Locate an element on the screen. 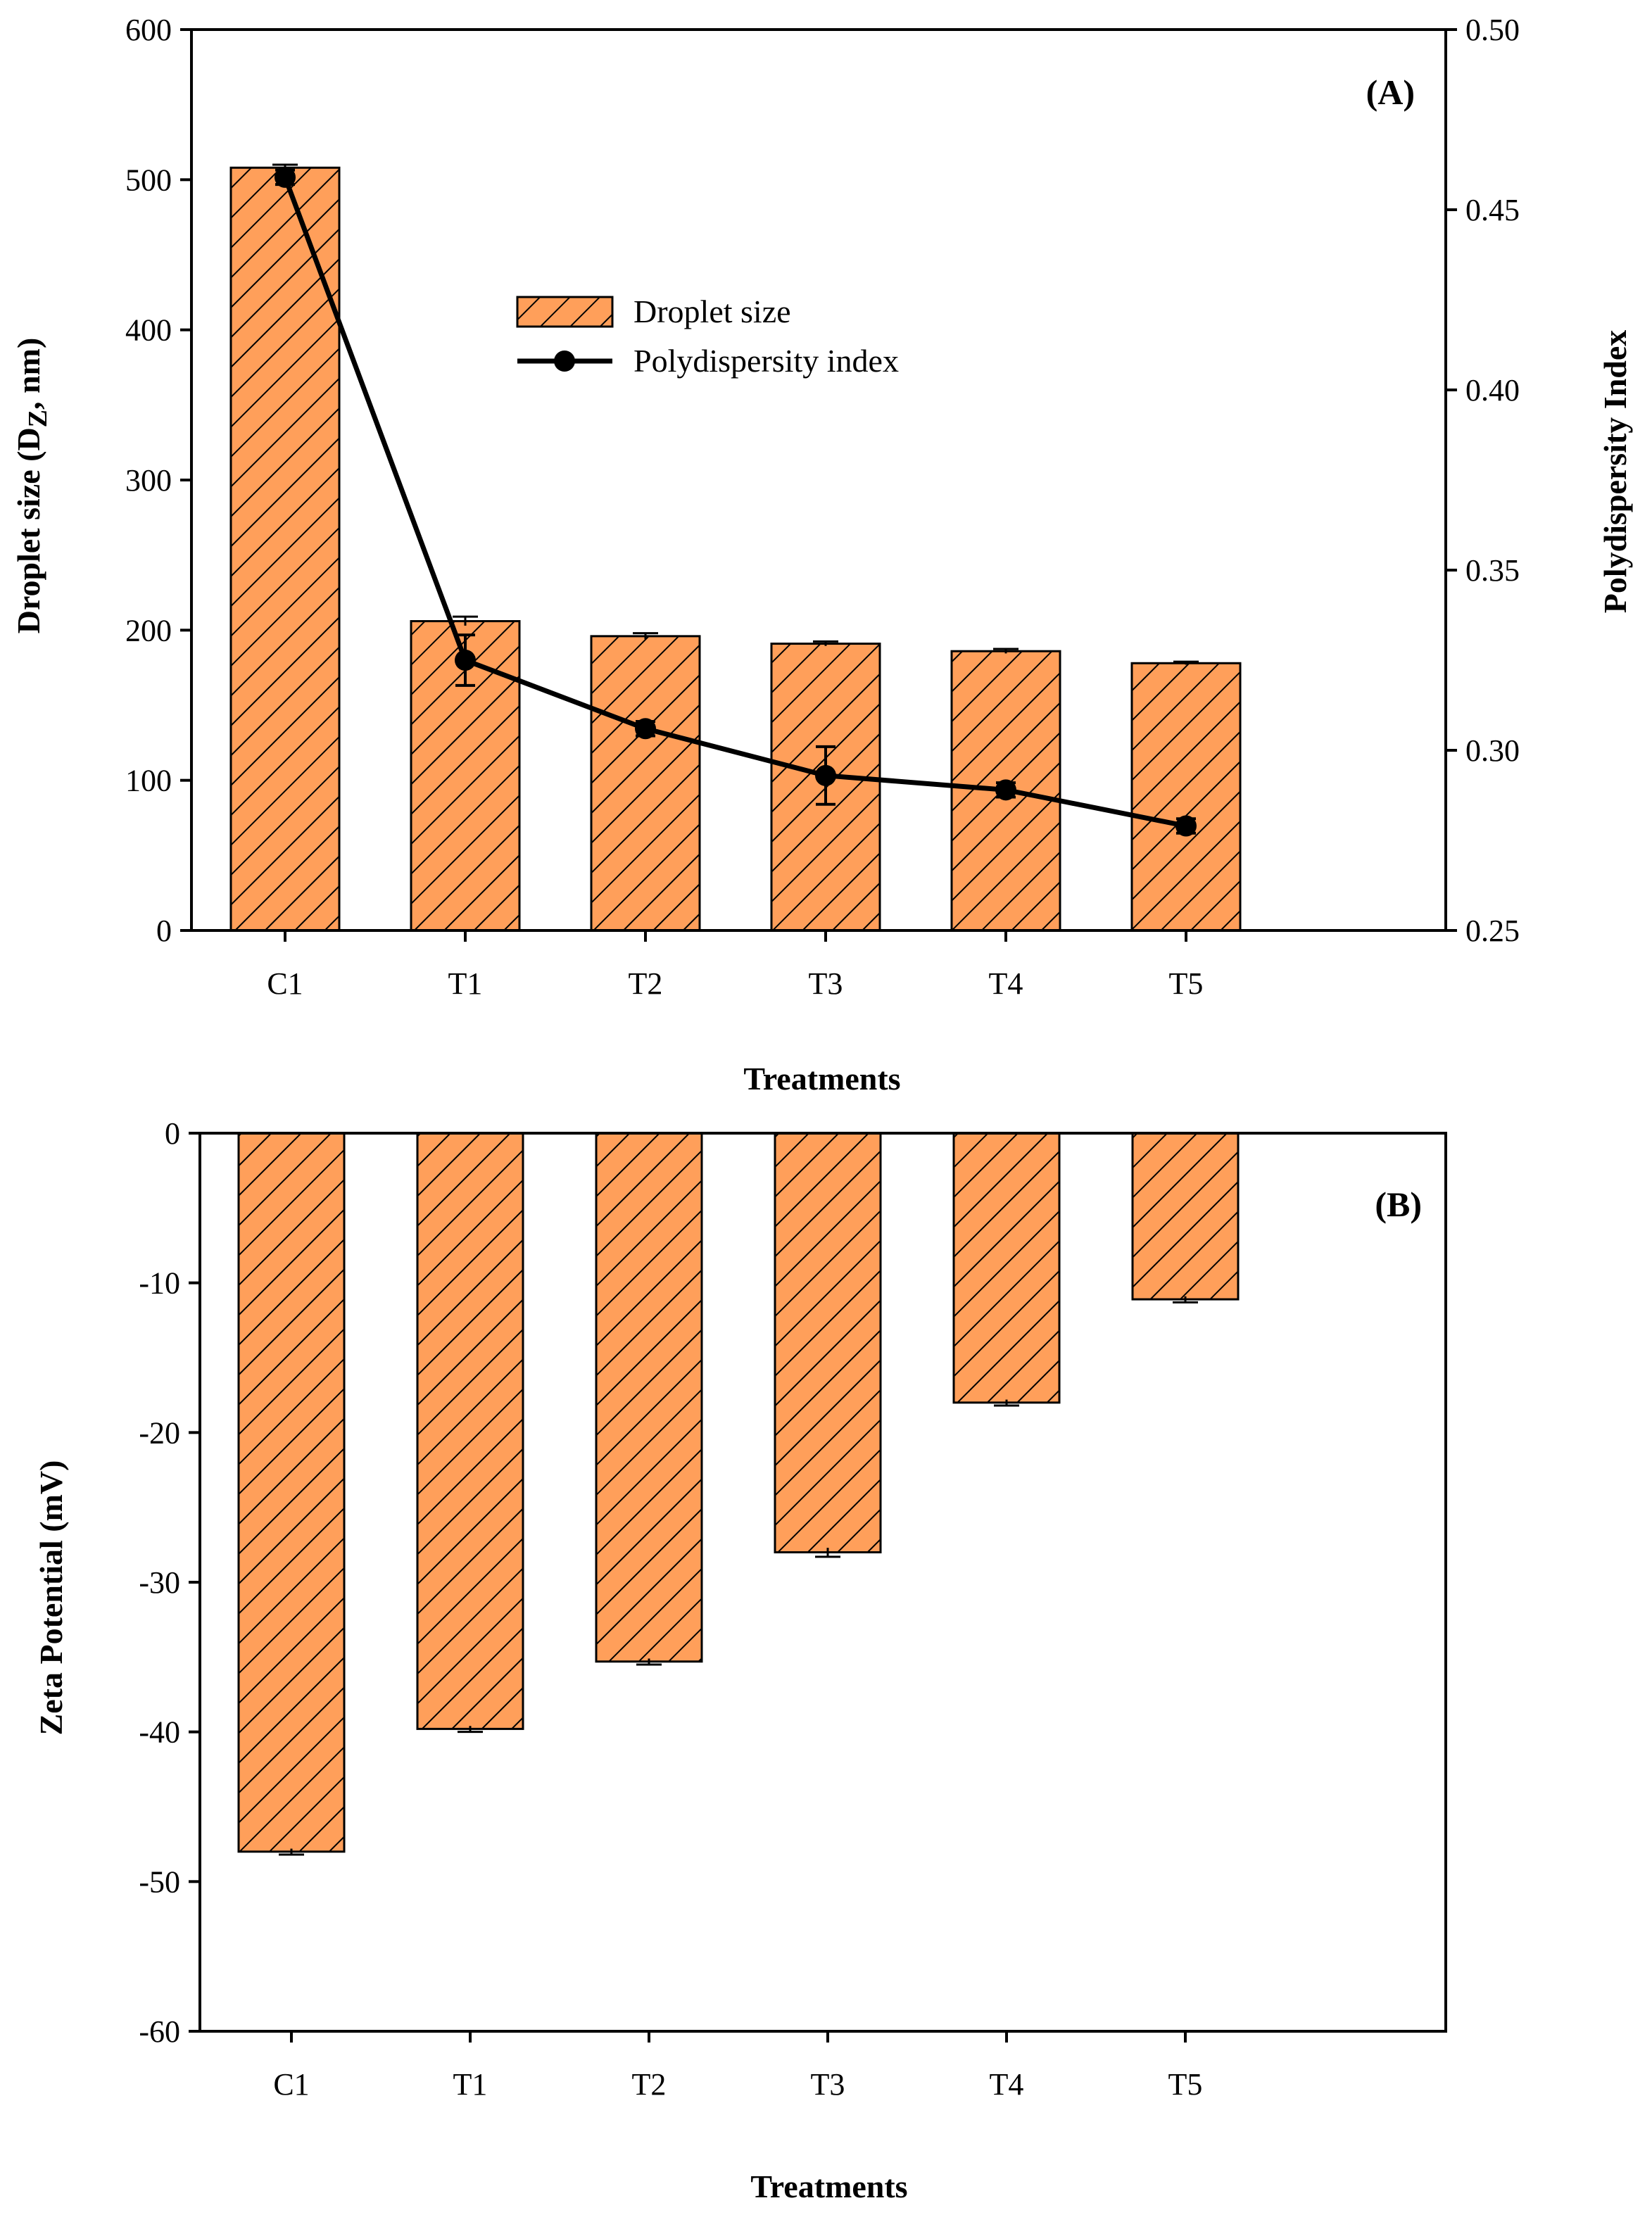 This screenshot has width=1652, height=2222. zeta-bar-T1 is located at coordinates (470, 1431).